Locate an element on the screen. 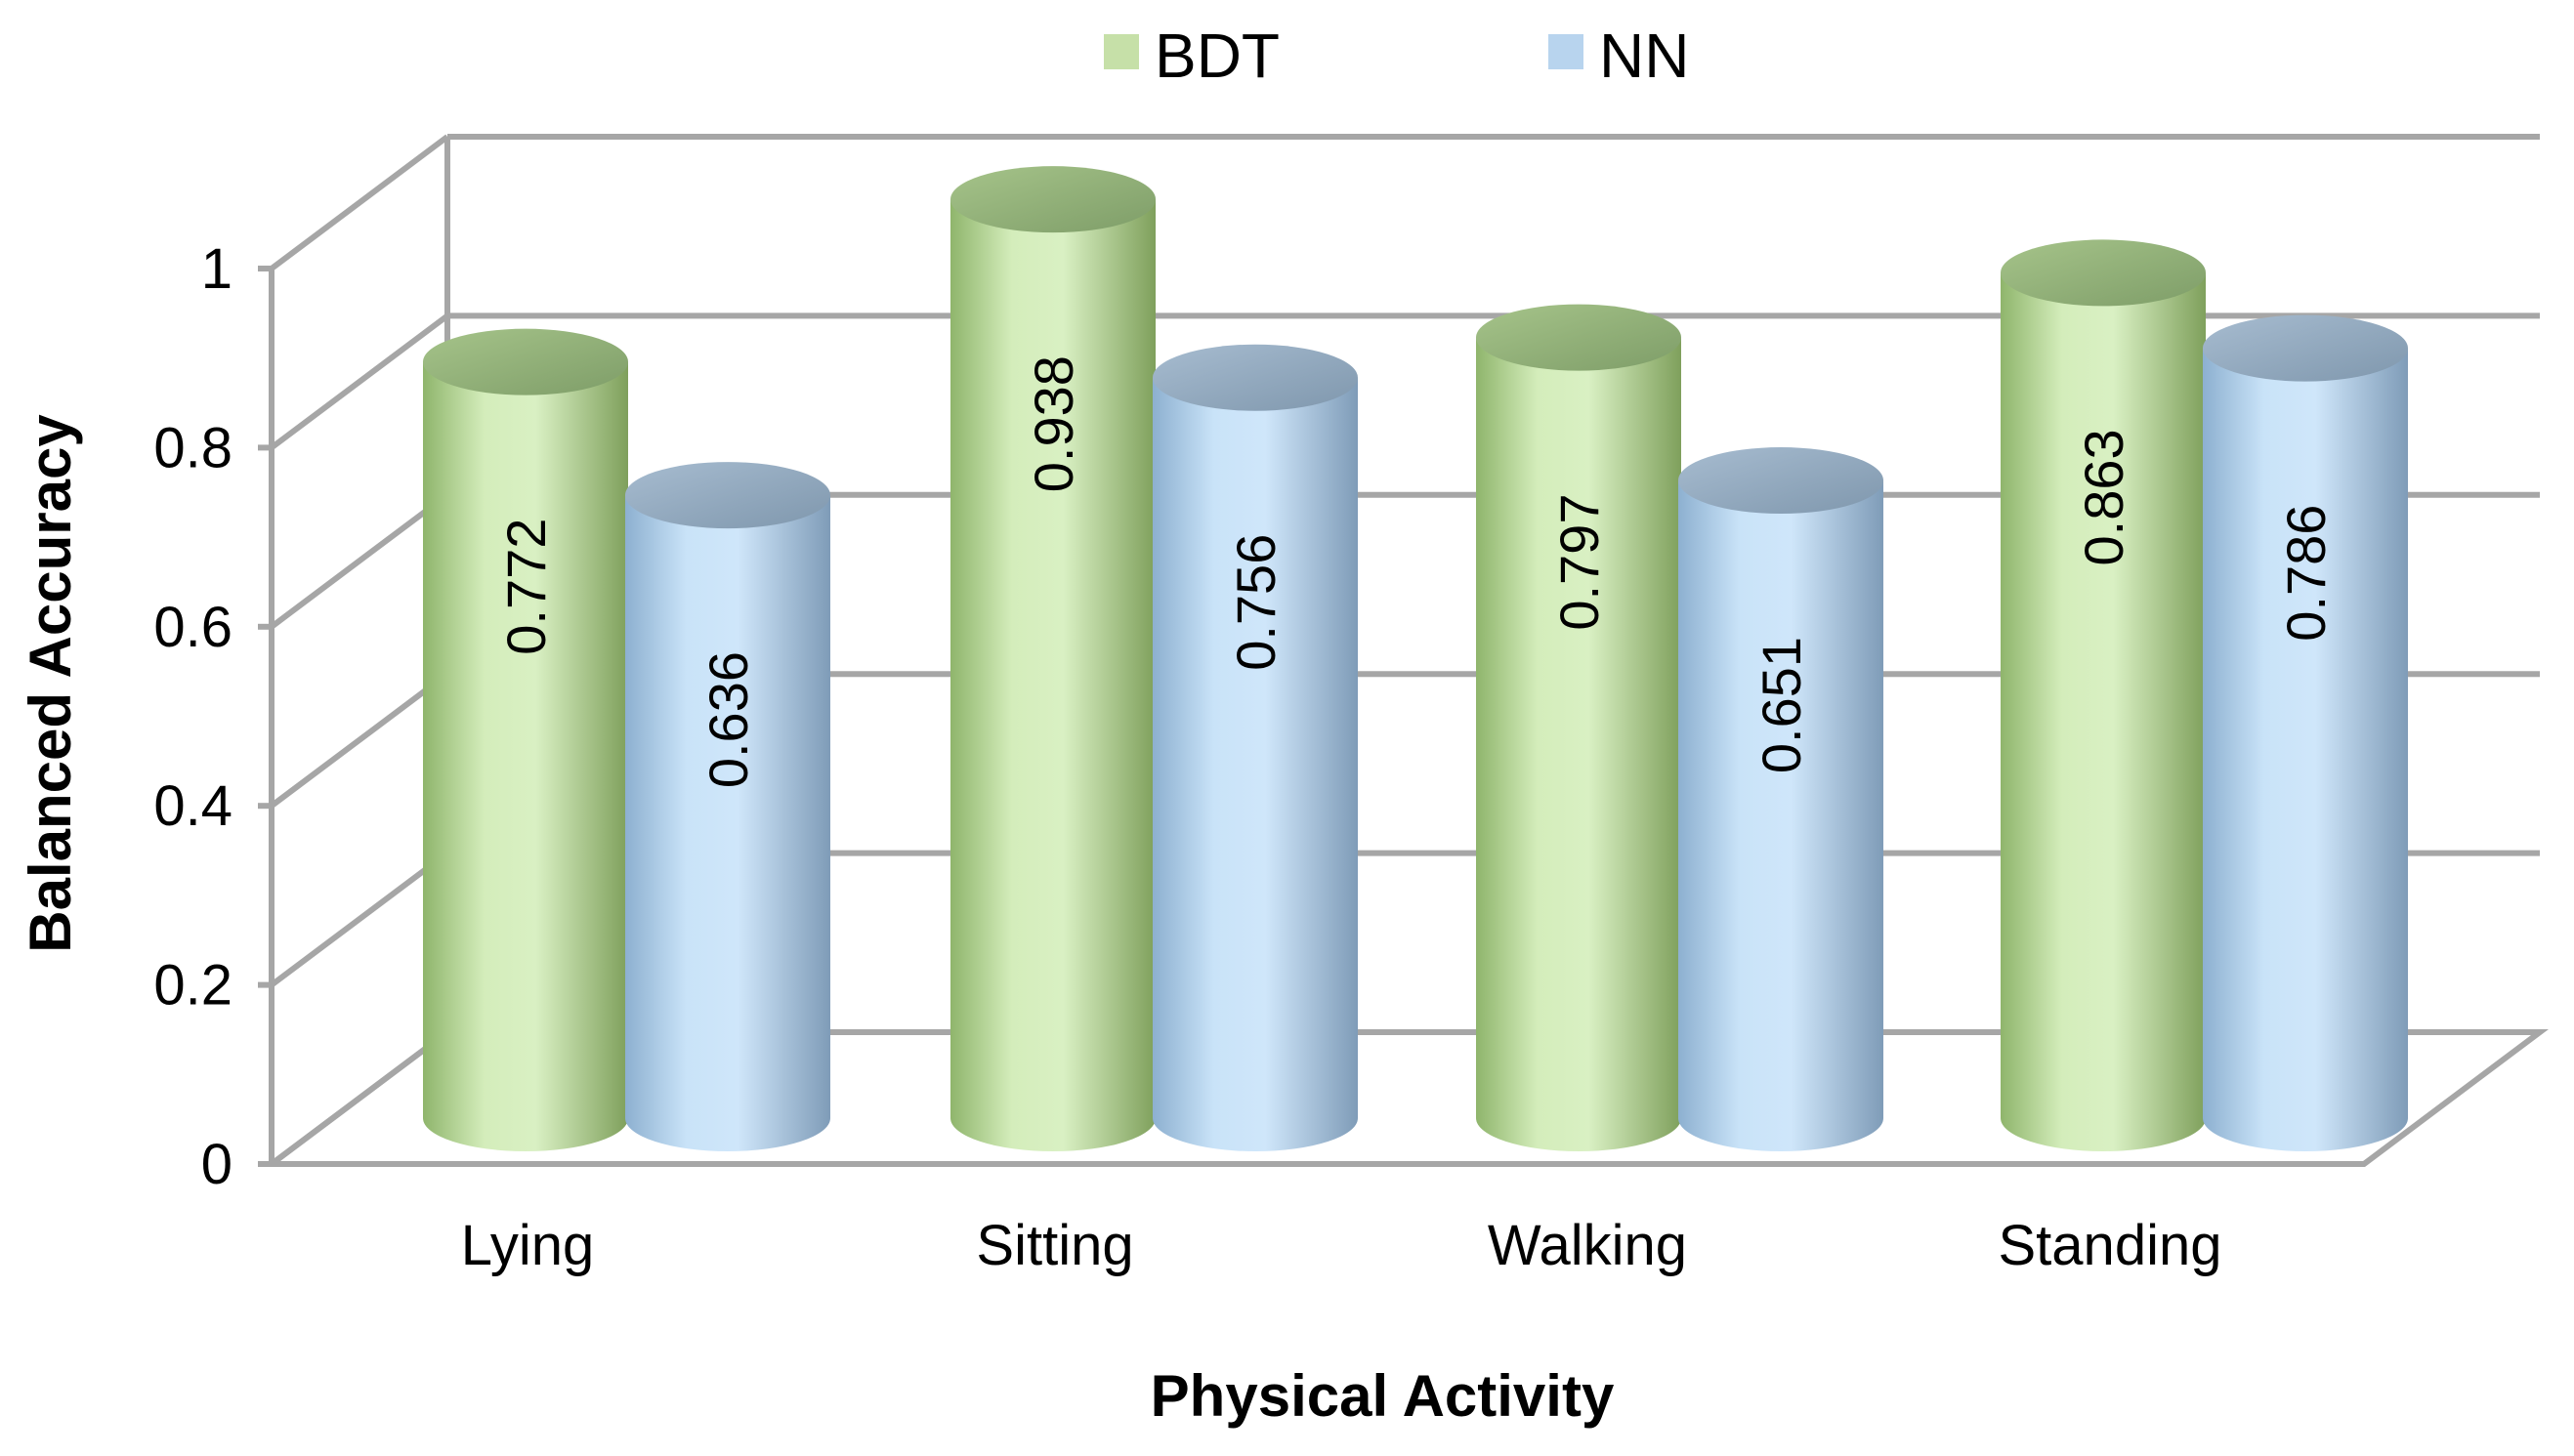 The height and width of the screenshot is (1456, 2574). data-label: 0.786 is located at coordinates (2306, 573).